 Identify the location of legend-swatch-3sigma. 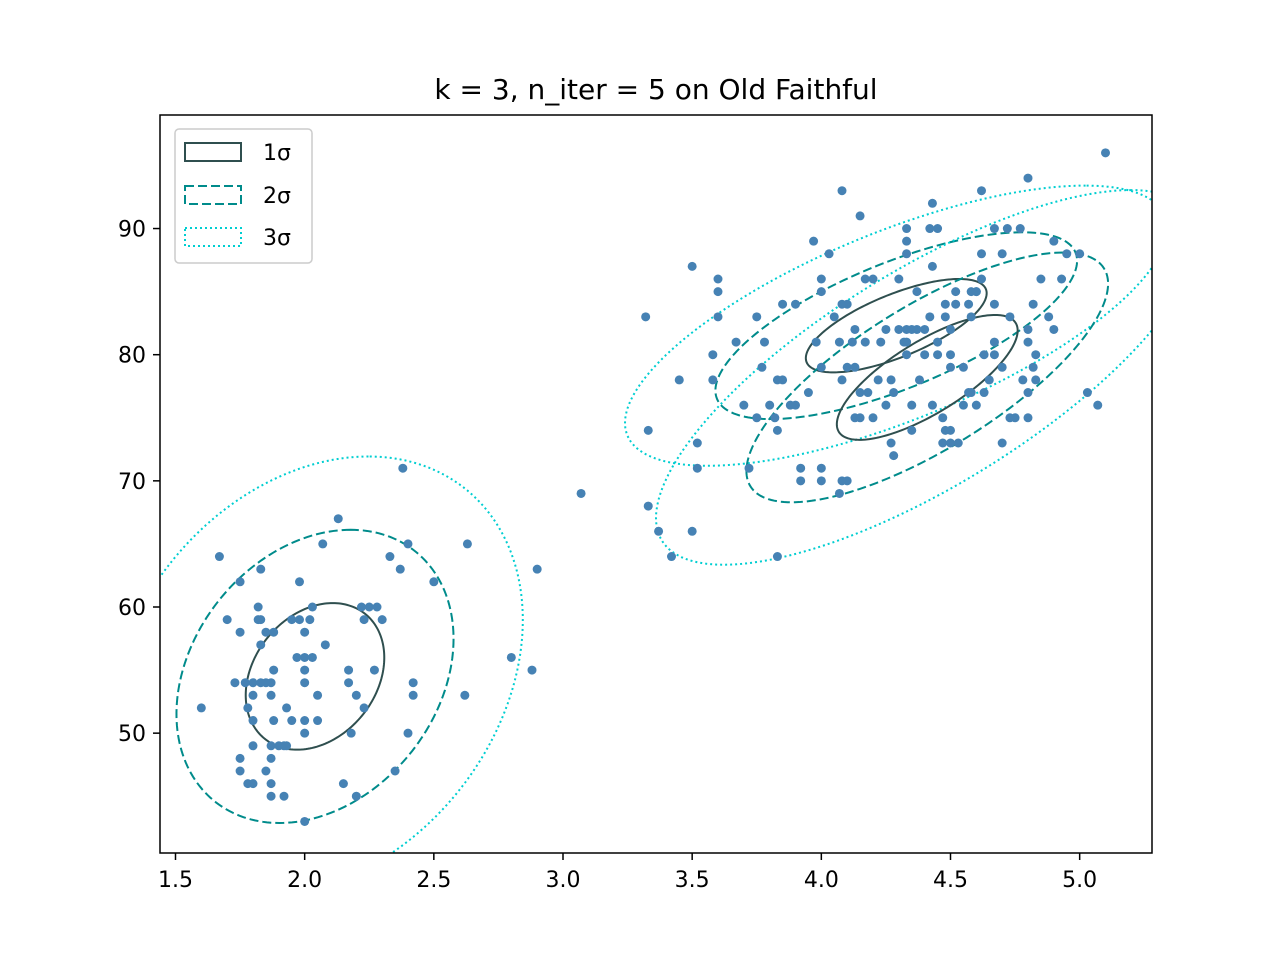
(213, 237).